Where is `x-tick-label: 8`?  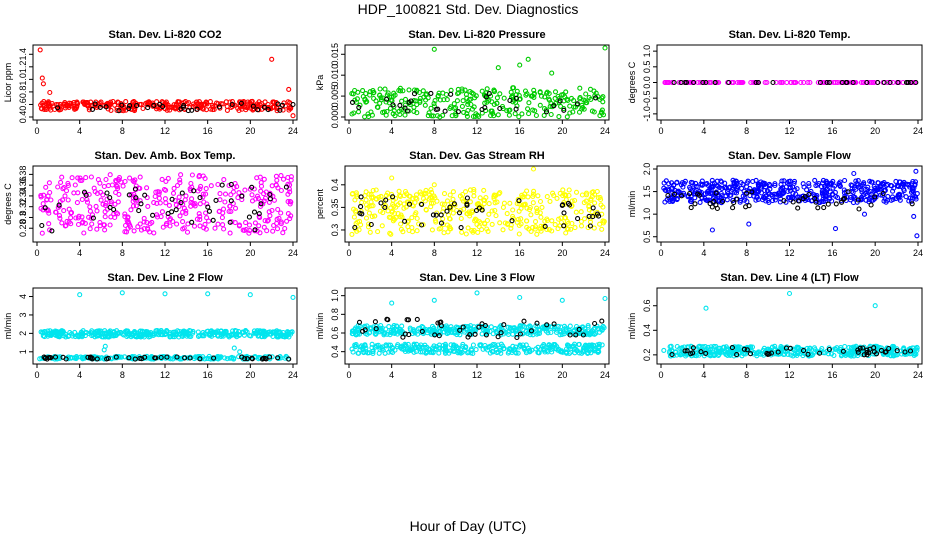 x-tick-label: 8 is located at coordinates (434, 375).